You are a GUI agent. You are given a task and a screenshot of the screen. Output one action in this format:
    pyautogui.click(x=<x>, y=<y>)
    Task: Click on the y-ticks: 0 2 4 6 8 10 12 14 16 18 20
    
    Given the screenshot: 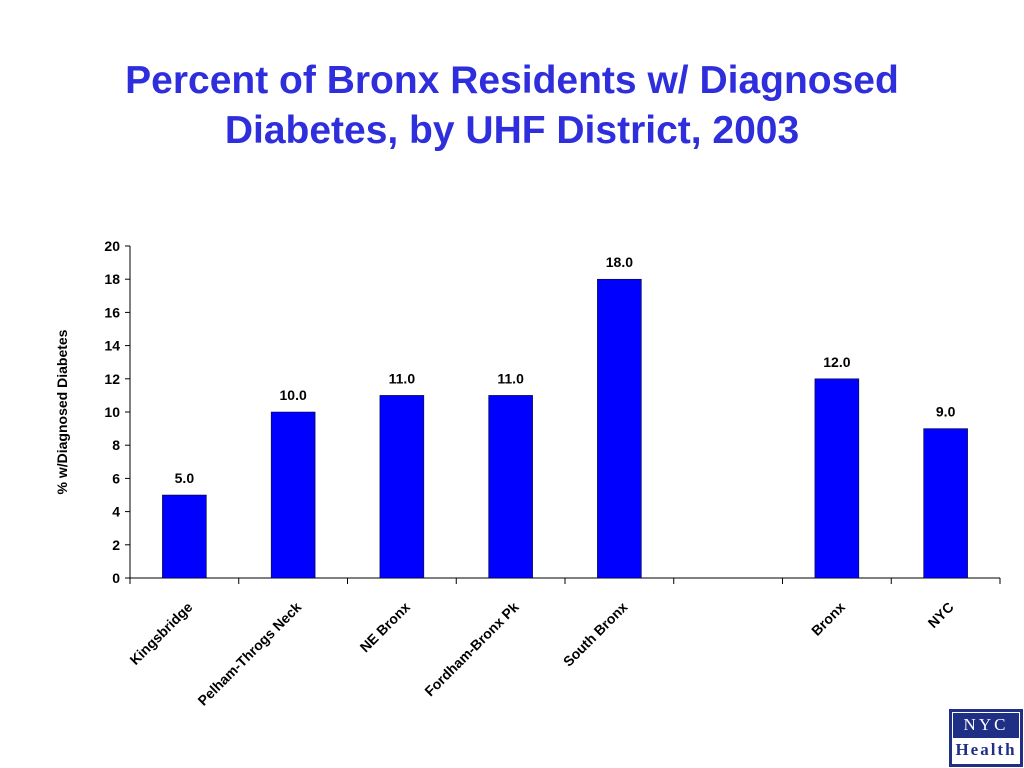 What is the action you would take?
    pyautogui.click(x=117, y=412)
    